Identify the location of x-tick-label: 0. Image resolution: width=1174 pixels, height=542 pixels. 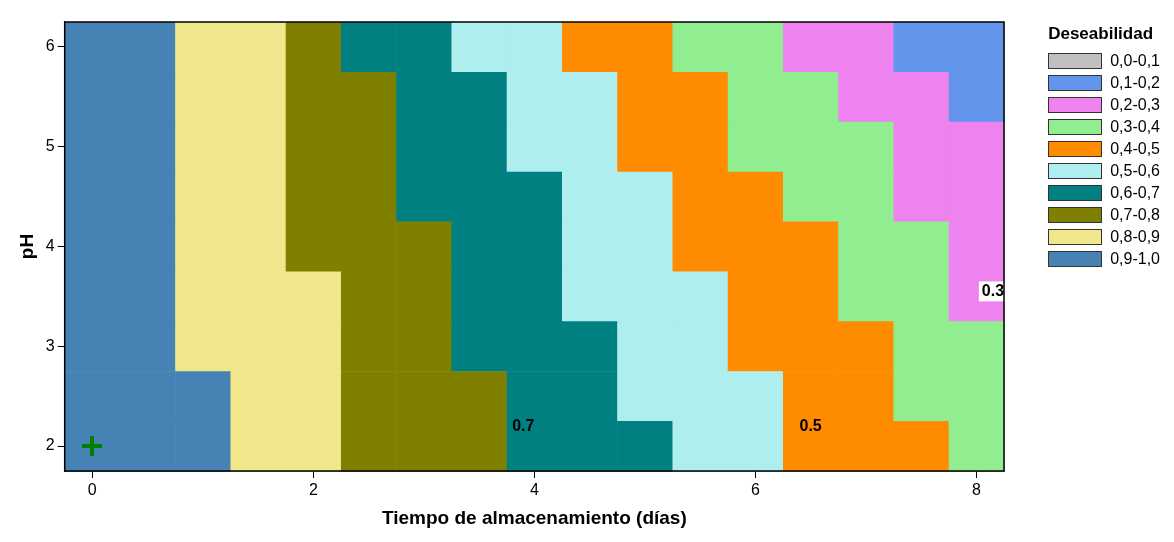
(92, 490).